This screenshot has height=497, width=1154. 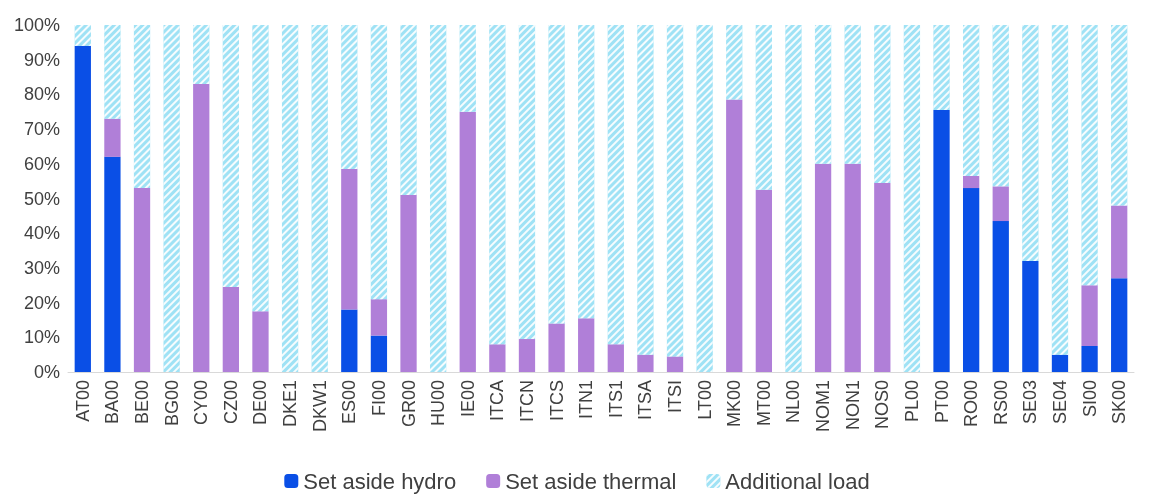 I want to click on x-tick-label: CY00, so click(x=201, y=403).